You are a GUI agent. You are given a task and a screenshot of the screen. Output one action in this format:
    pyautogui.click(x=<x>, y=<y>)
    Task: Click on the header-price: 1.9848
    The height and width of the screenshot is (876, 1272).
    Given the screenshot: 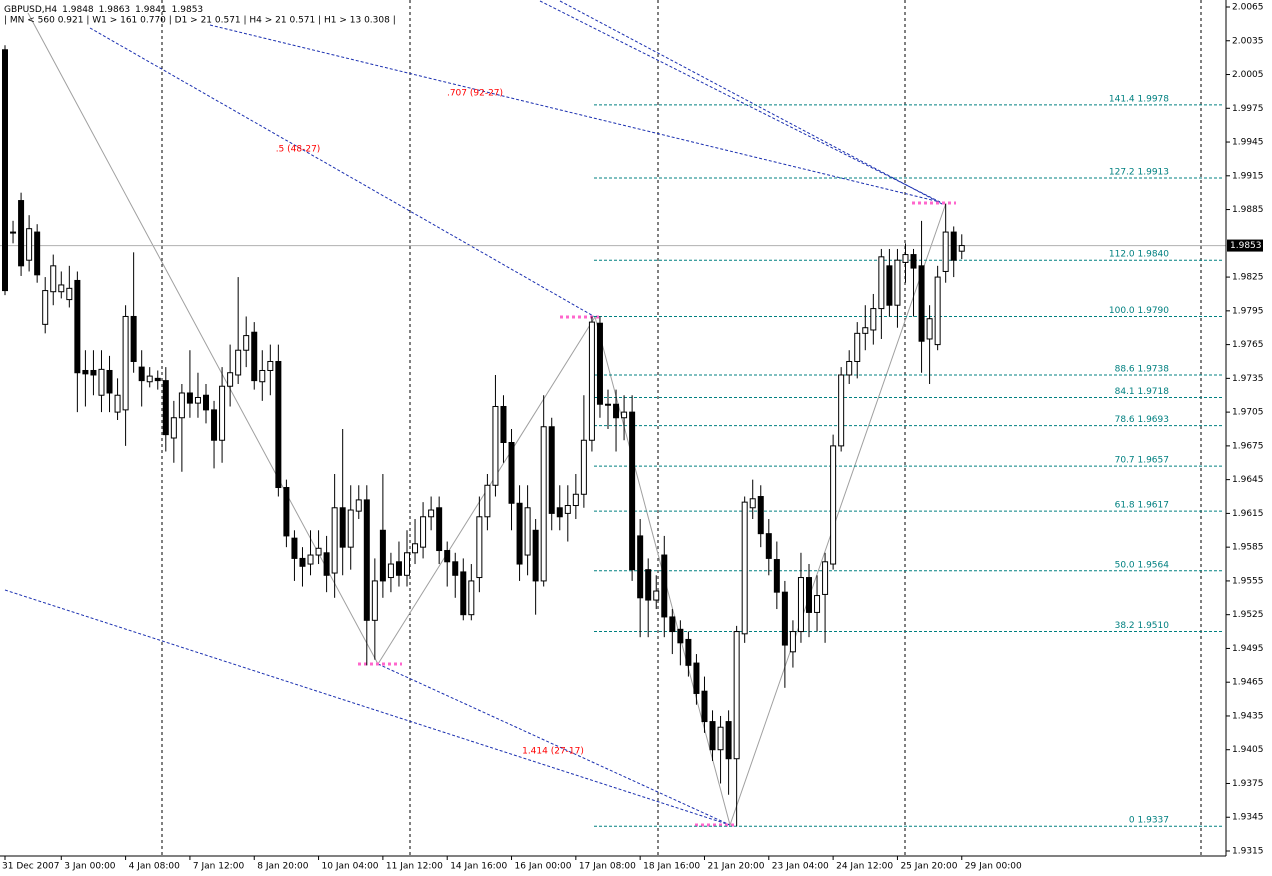 What is the action you would take?
    pyautogui.click(x=78, y=10)
    